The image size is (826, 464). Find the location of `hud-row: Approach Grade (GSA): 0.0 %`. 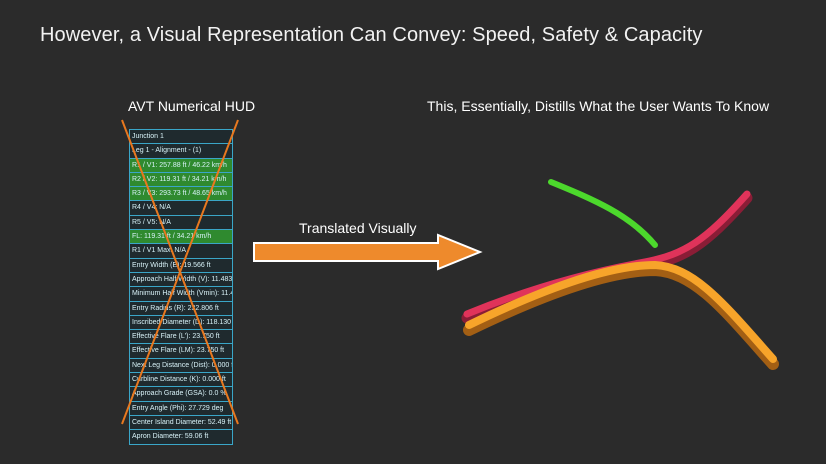

hud-row: Approach Grade (GSA): 0.0 % is located at coordinates (181, 394).